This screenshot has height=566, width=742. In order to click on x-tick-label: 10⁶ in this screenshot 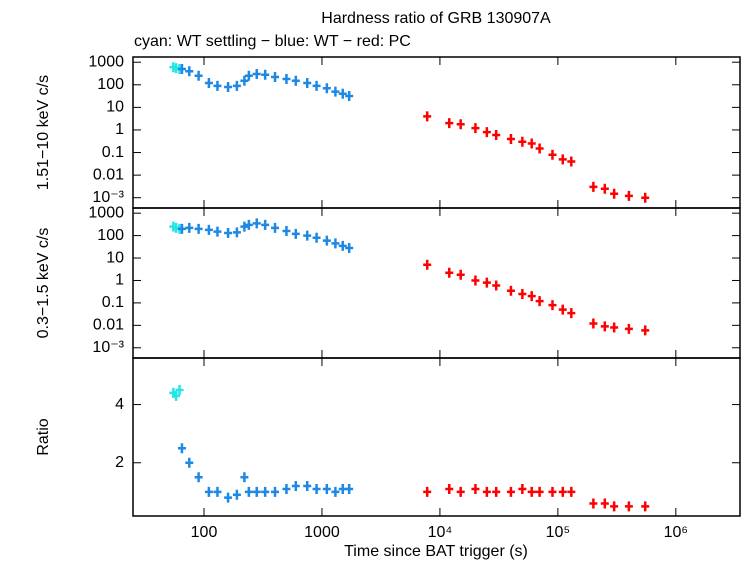, I will do `click(676, 532)`.